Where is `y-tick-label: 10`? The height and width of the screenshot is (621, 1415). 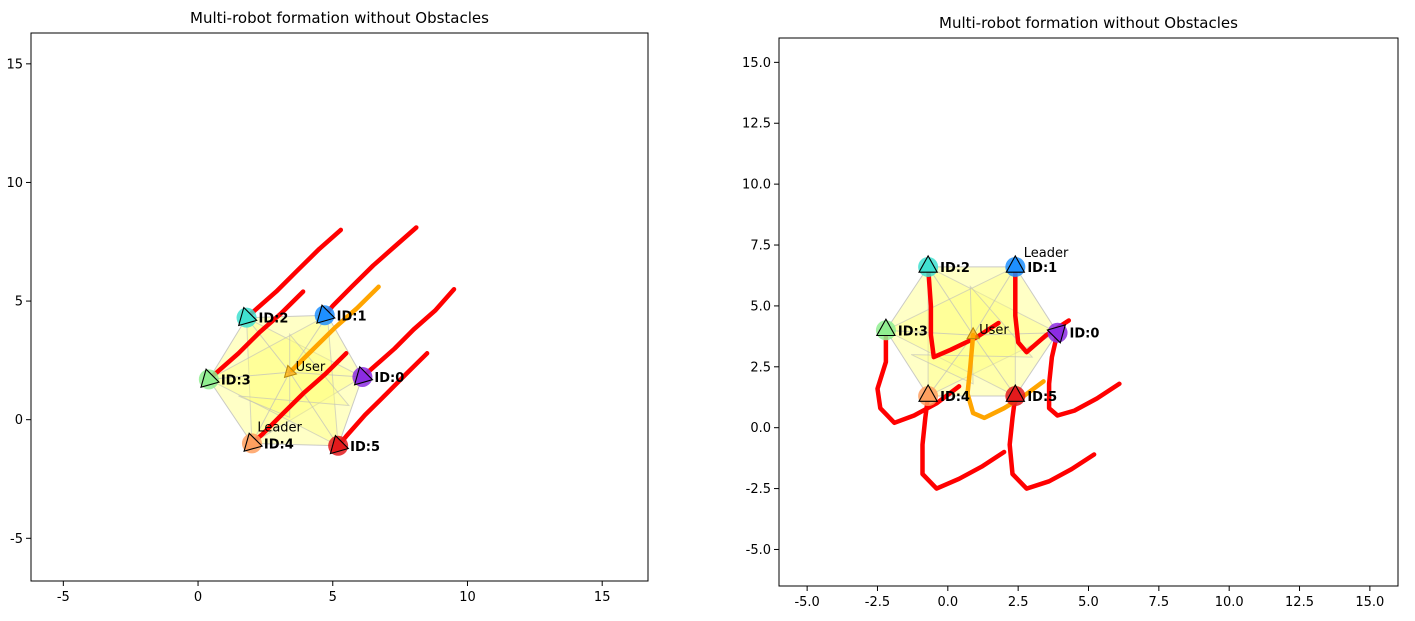 y-tick-label: 10 is located at coordinates (14, 183).